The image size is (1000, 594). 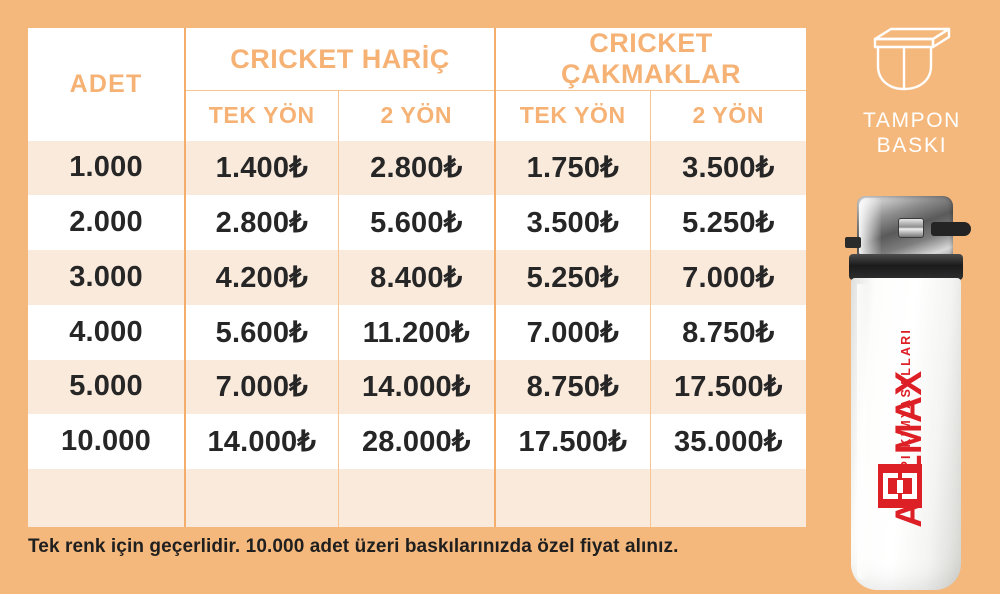 I want to click on cell-quantity: 2.000, so click(x=107, y=223).